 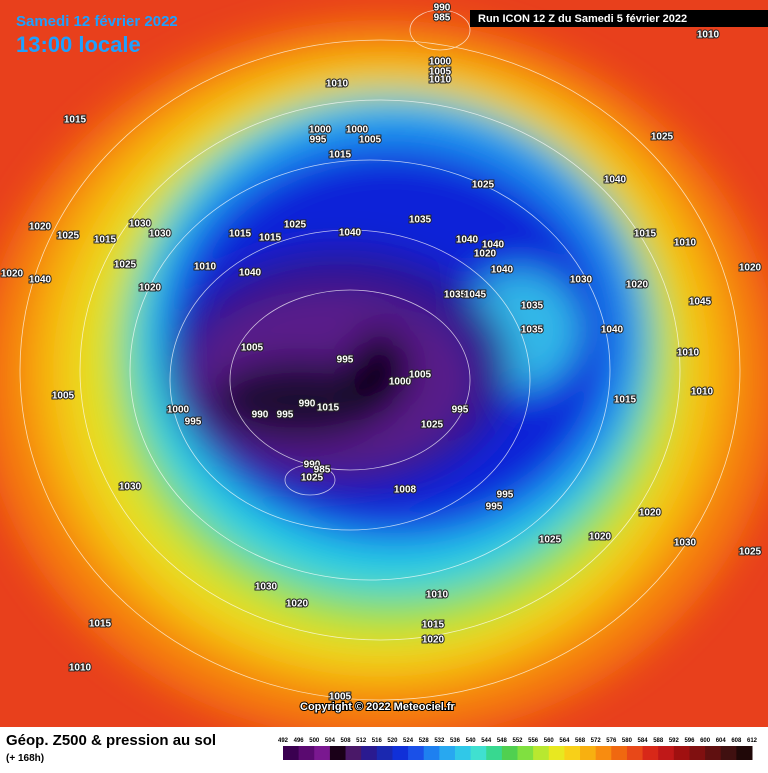 I want to click on colorbar-tick: 584, so click(x=643, y=741).